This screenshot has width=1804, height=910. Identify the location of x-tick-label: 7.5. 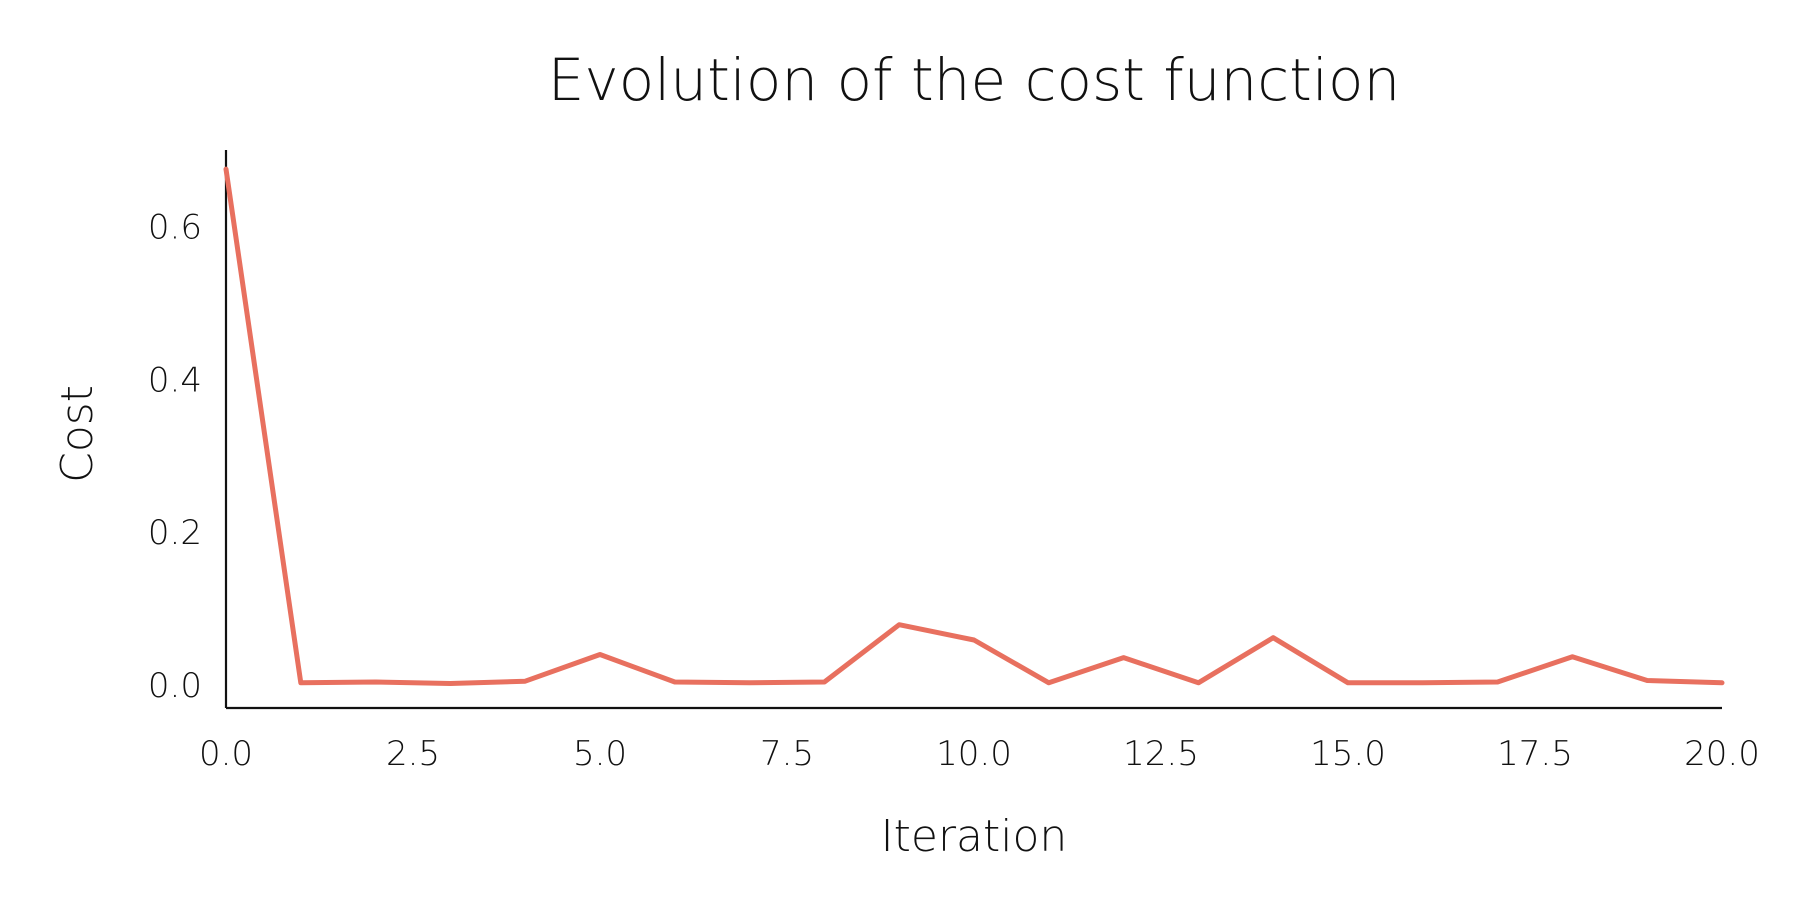
(787, 754).